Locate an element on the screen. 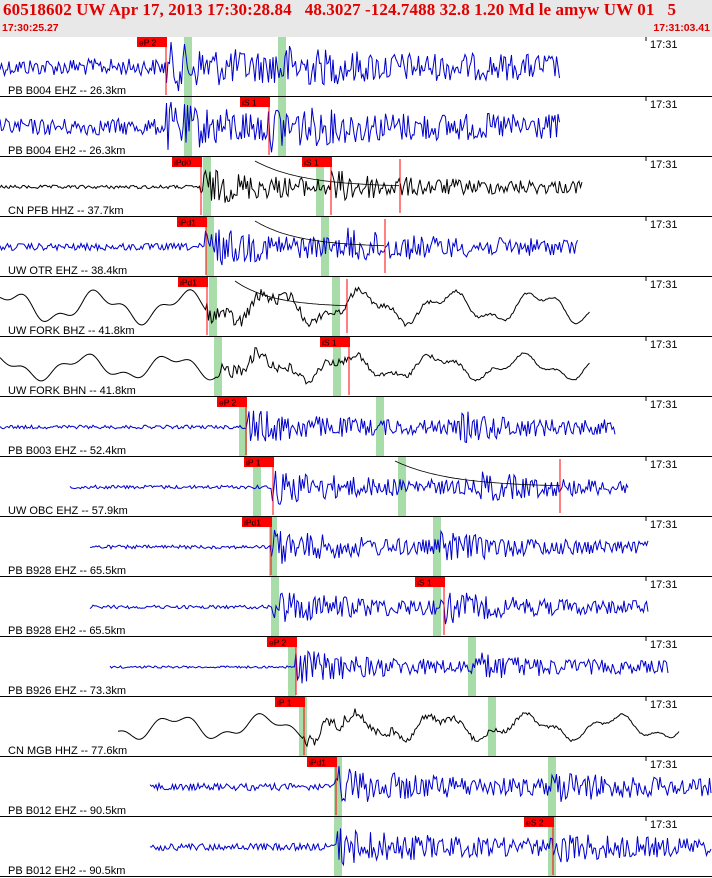  channel-label: PB B003 EHZ -- 52.4km is located at coordinates (67, 451).